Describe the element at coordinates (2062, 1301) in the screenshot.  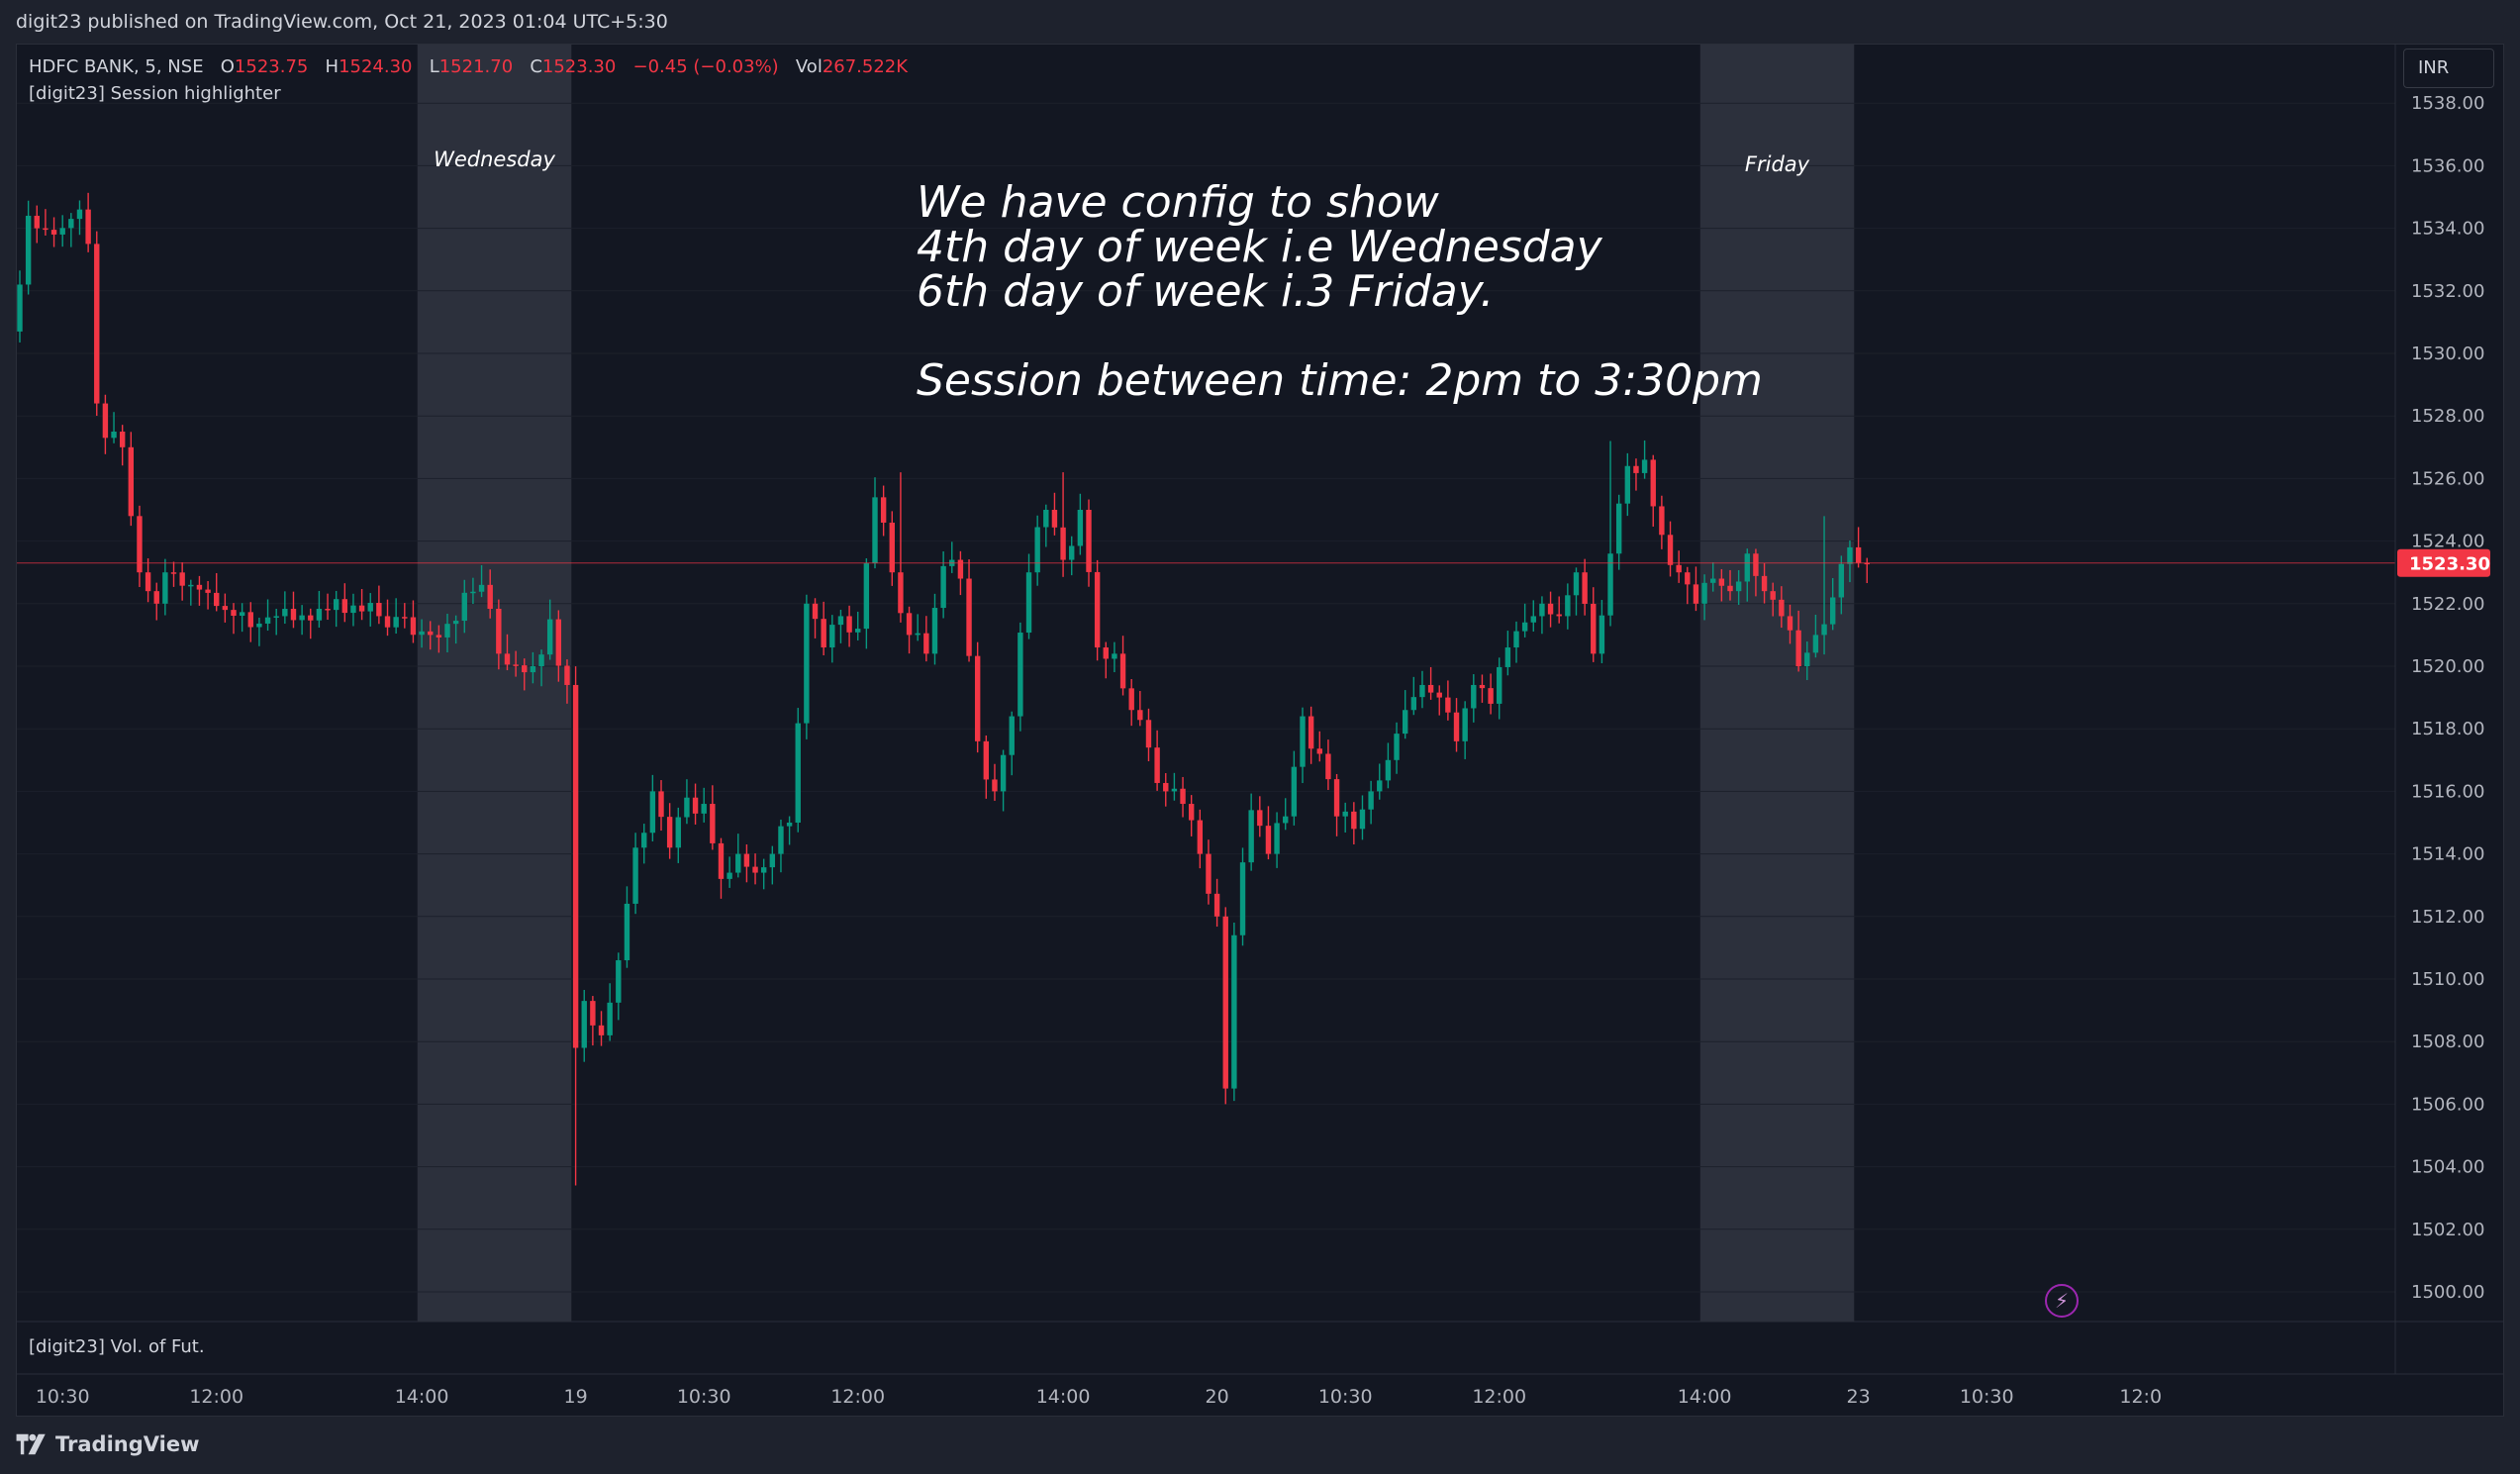
I see `lightning-icon: ⚡` at that location.